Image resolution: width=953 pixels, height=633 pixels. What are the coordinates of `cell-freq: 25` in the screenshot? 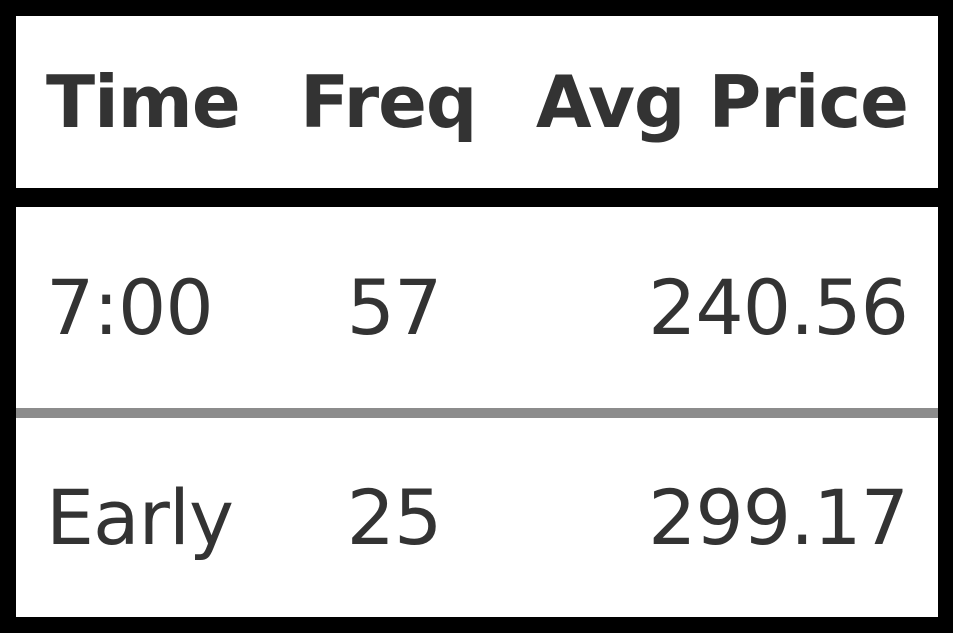 It's located at (394, 517).